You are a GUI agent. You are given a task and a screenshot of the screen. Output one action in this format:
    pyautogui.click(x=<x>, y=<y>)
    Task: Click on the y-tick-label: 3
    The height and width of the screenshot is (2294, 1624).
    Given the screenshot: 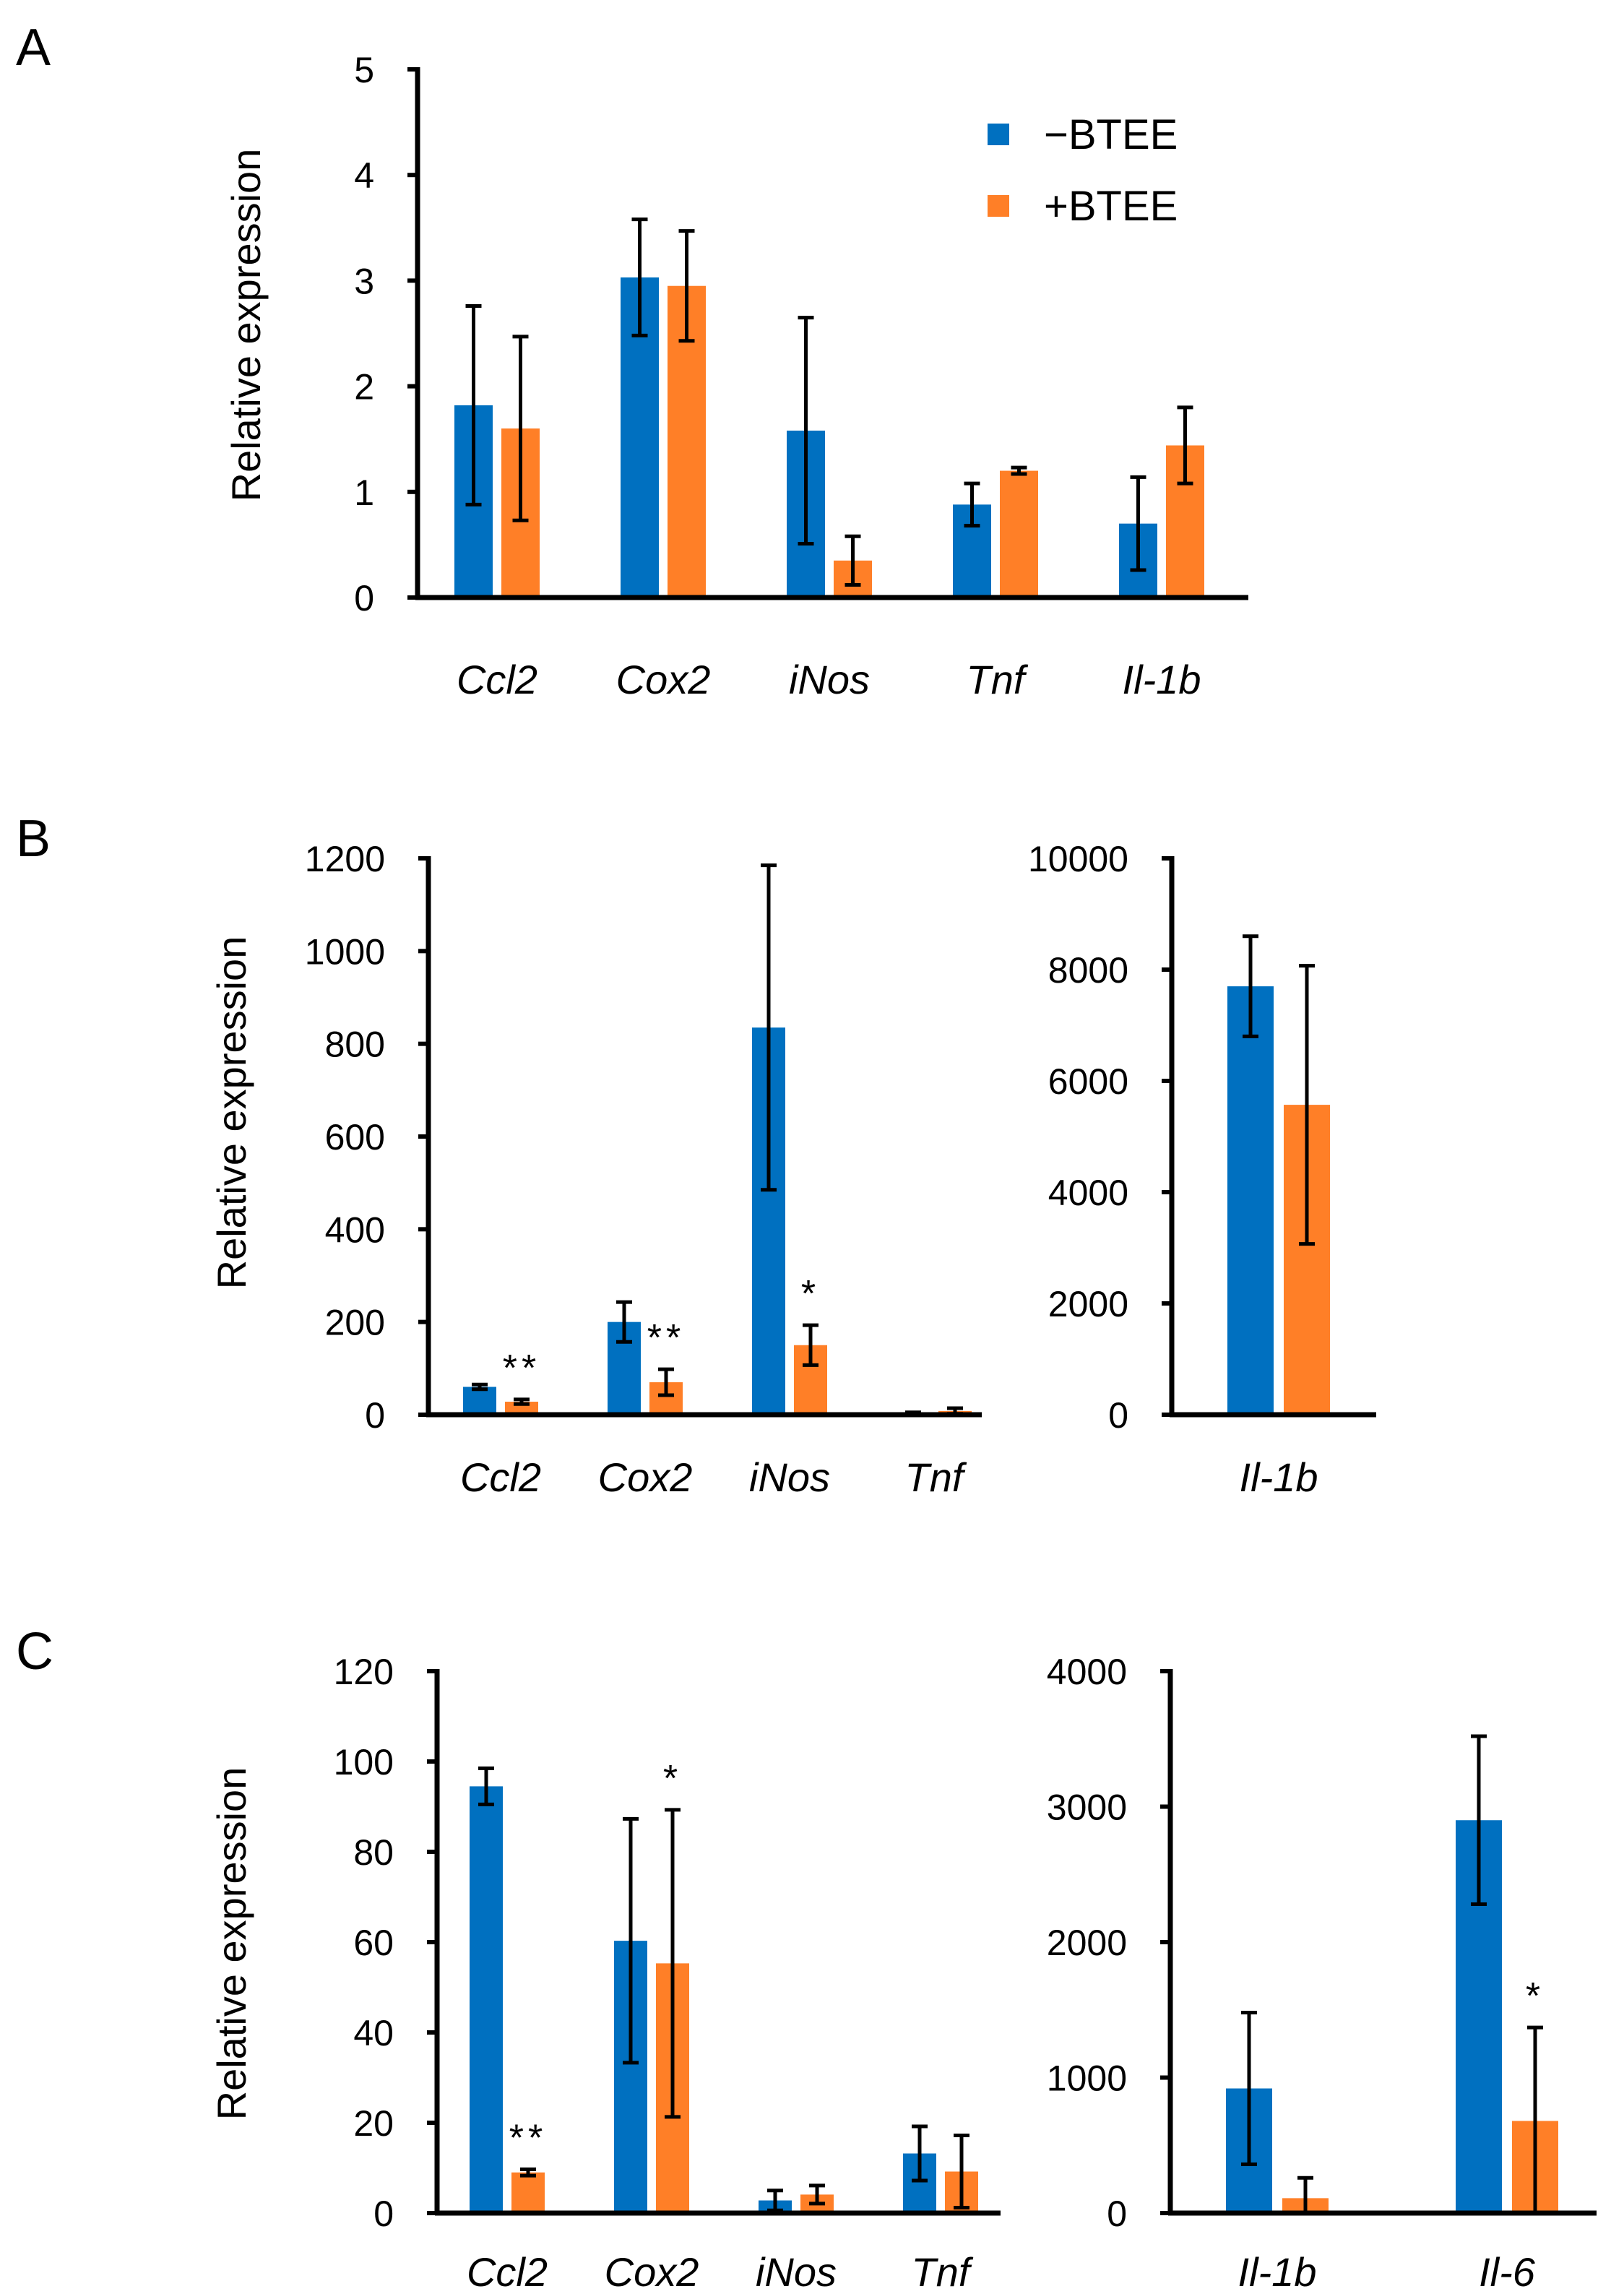 What is the action you would take?
    pyautogui.click(x=364, y=281)
    